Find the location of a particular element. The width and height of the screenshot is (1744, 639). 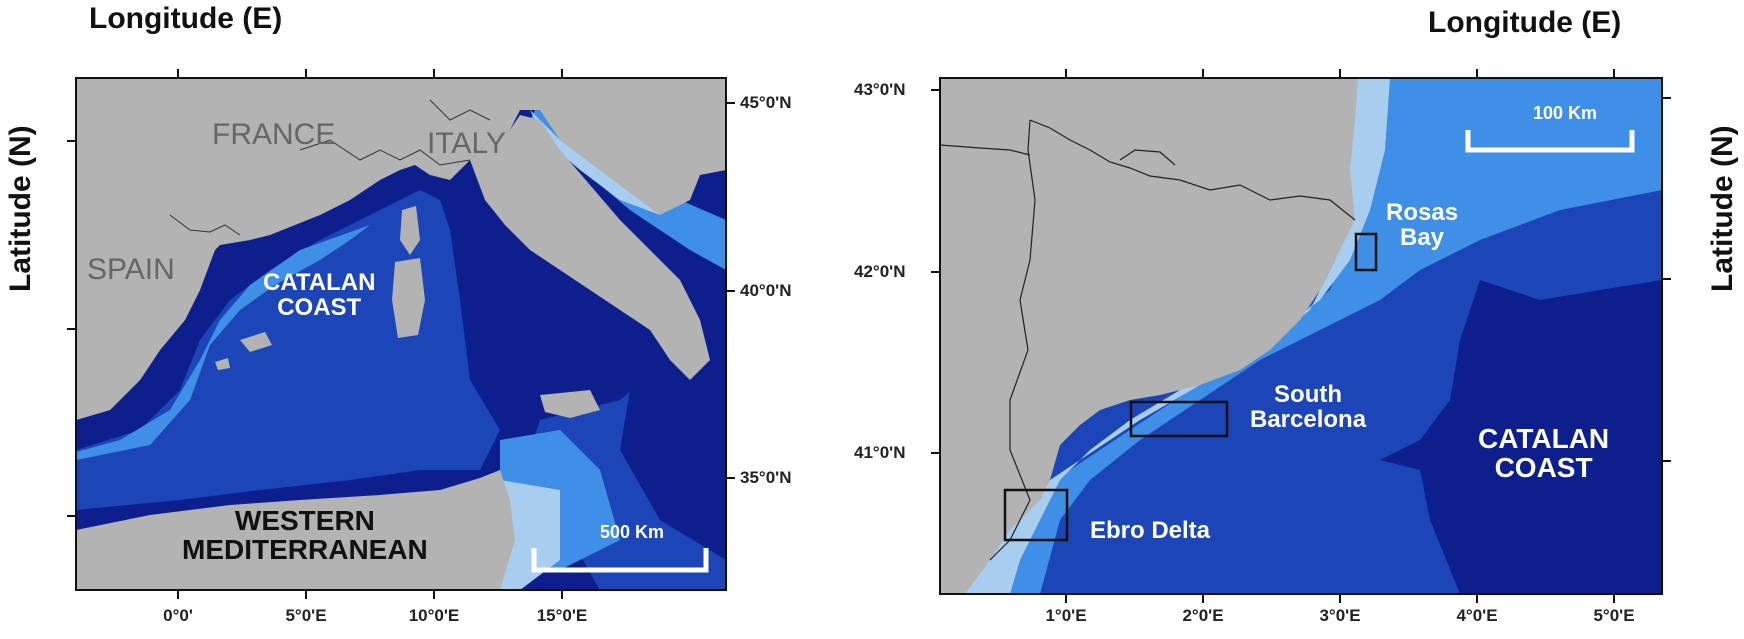

label-western-mediterranean: WESTERN MEDITERRANEAN is located at coordinates (305, 535).